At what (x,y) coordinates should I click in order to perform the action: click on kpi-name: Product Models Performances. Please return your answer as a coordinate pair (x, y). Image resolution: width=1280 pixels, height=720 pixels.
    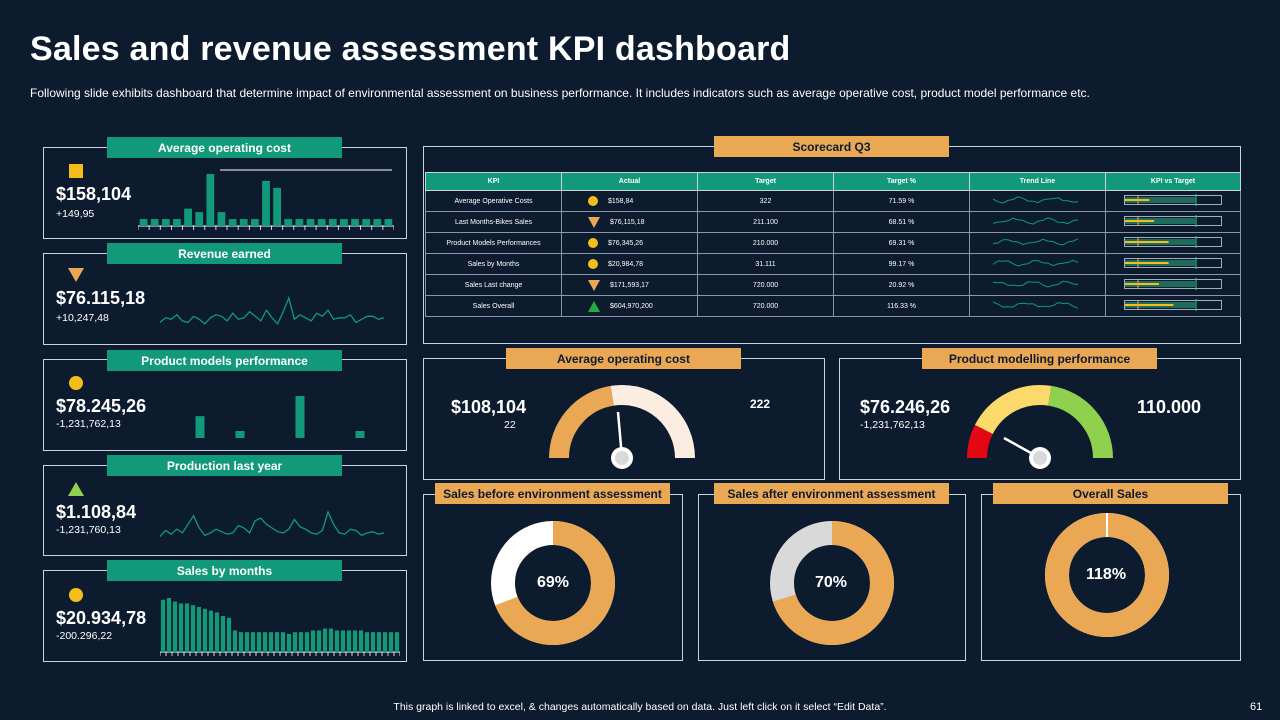
    Looking at the image, I should click on (493, 243).